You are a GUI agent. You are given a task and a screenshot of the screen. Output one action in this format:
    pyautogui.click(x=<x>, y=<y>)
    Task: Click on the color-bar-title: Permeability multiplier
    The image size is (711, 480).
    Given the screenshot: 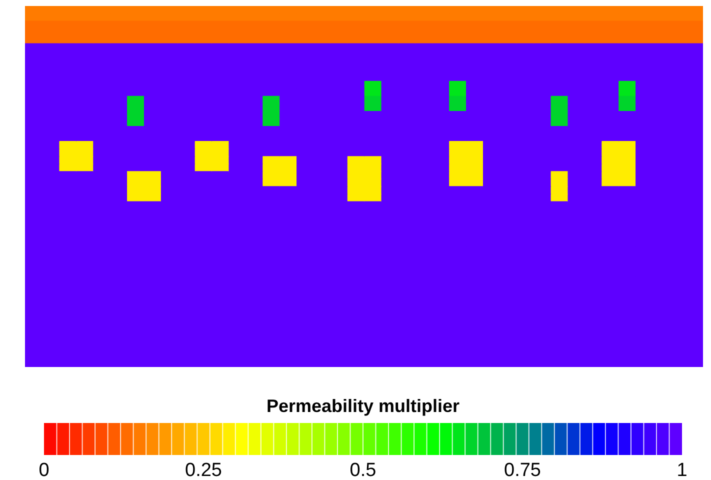 What is the action you would take?
    pyautogui.click(x=363, y=406)
    